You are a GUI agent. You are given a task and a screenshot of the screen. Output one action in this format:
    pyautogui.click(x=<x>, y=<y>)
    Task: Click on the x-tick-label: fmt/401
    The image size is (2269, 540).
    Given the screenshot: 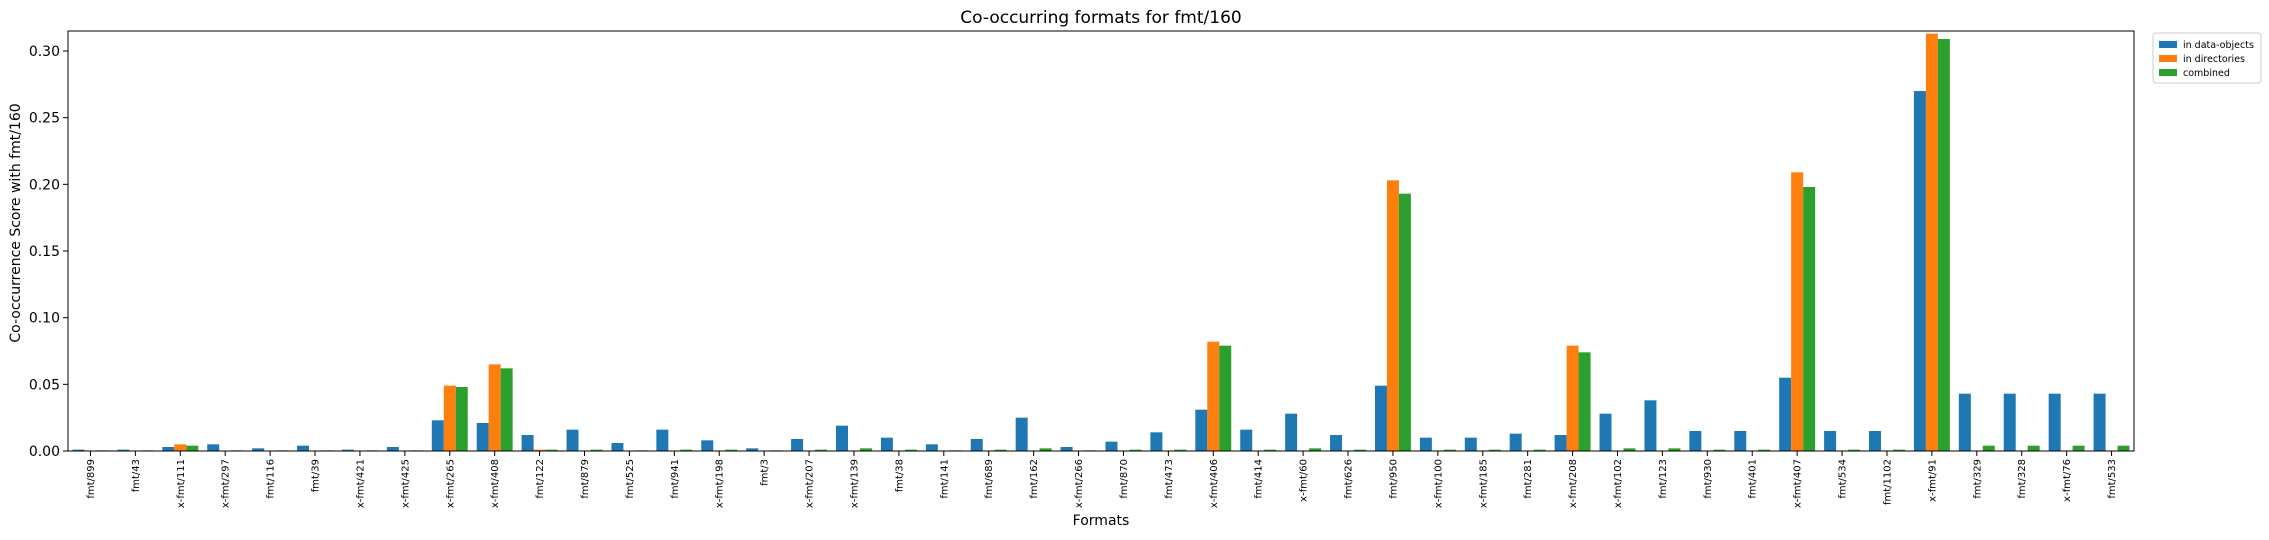 What is the action you would take?
    pyautogui.click(x=1753, y=479)
    